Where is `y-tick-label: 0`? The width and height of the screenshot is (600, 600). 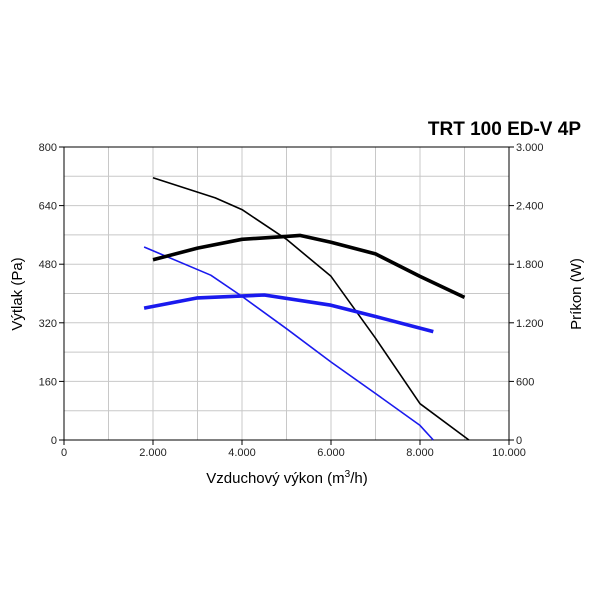
y-tick-label: 0 is located at coordinates (54, 441).